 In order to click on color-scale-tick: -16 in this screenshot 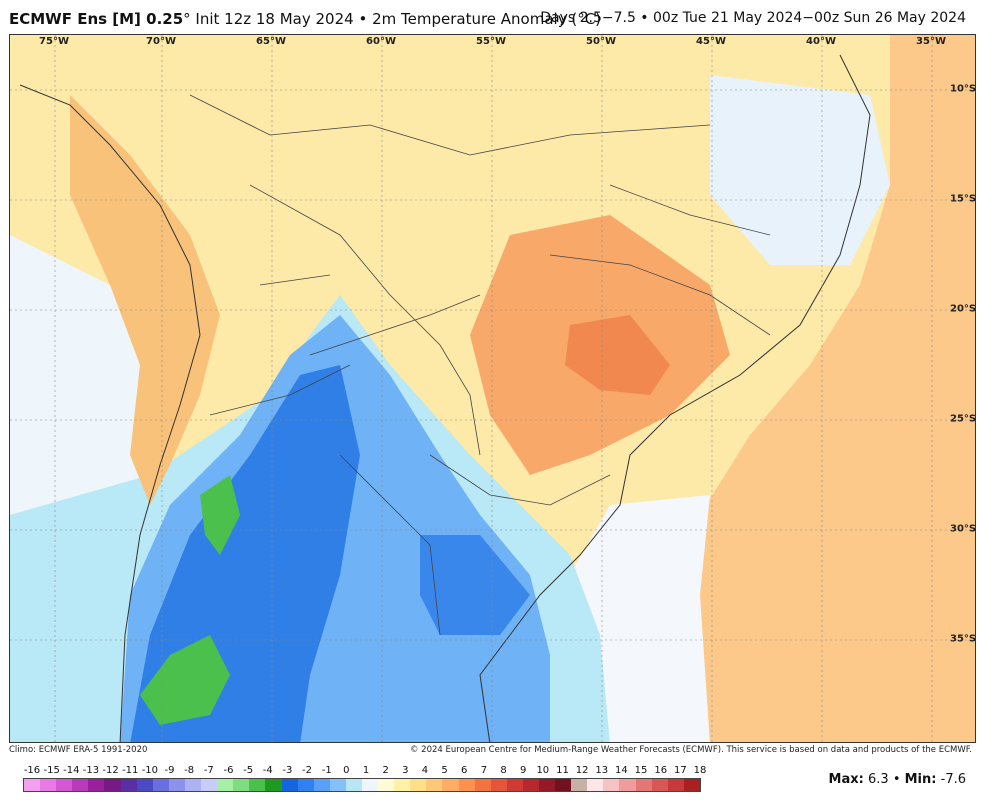, I will do `click(32, 770)`.